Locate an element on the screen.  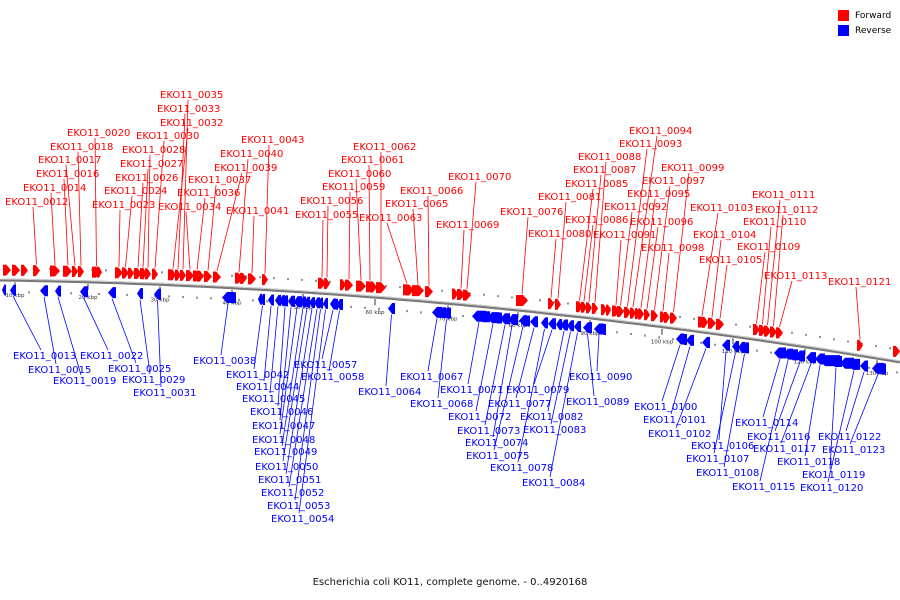
reverse-gene-label: EKO11_0044 is located at coordinates (267, 387).